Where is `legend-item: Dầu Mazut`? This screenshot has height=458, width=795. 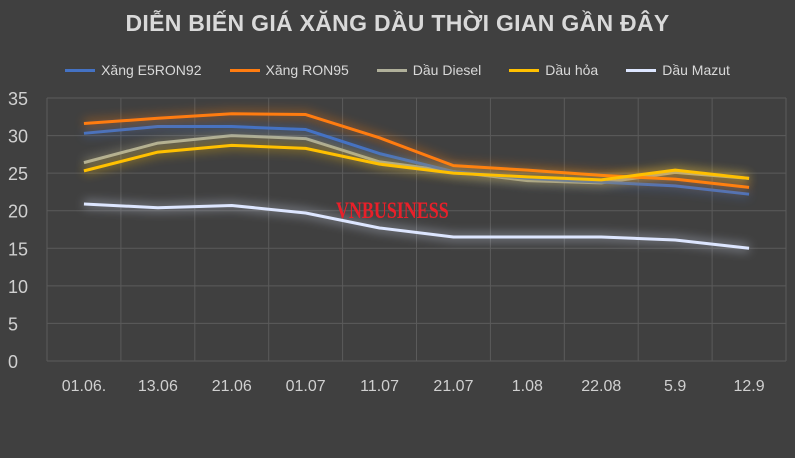
legend-item: Dầu Mazut is located at coordinates (678, 70).